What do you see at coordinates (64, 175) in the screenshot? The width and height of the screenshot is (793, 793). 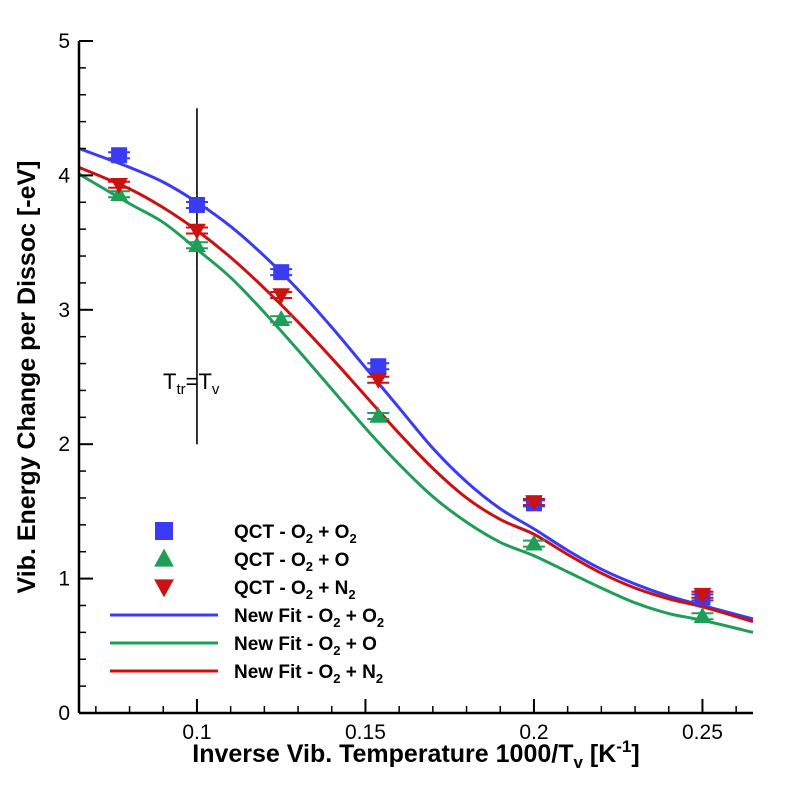 I see `y-tick-label: 4` at bounding box center [64, 175].